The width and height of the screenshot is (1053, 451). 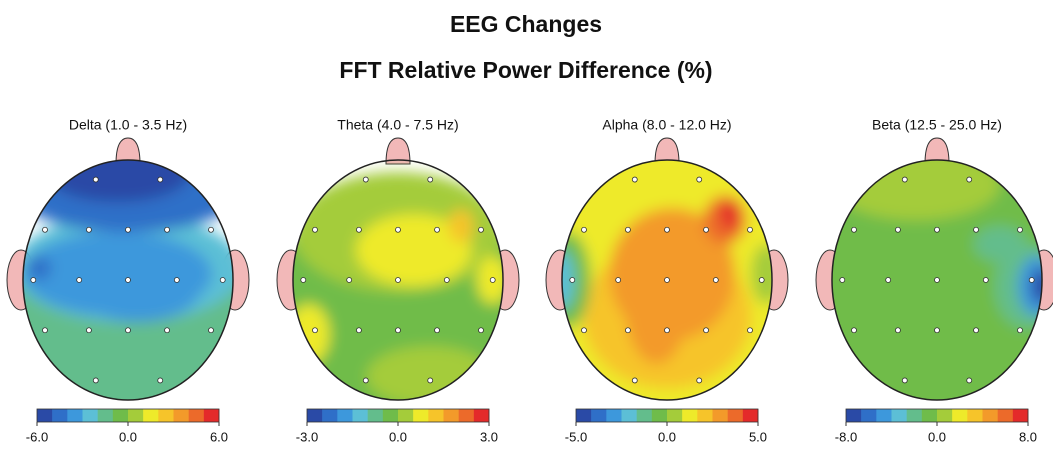 I want to click on topomap-fill, so click(x=128, y=280).